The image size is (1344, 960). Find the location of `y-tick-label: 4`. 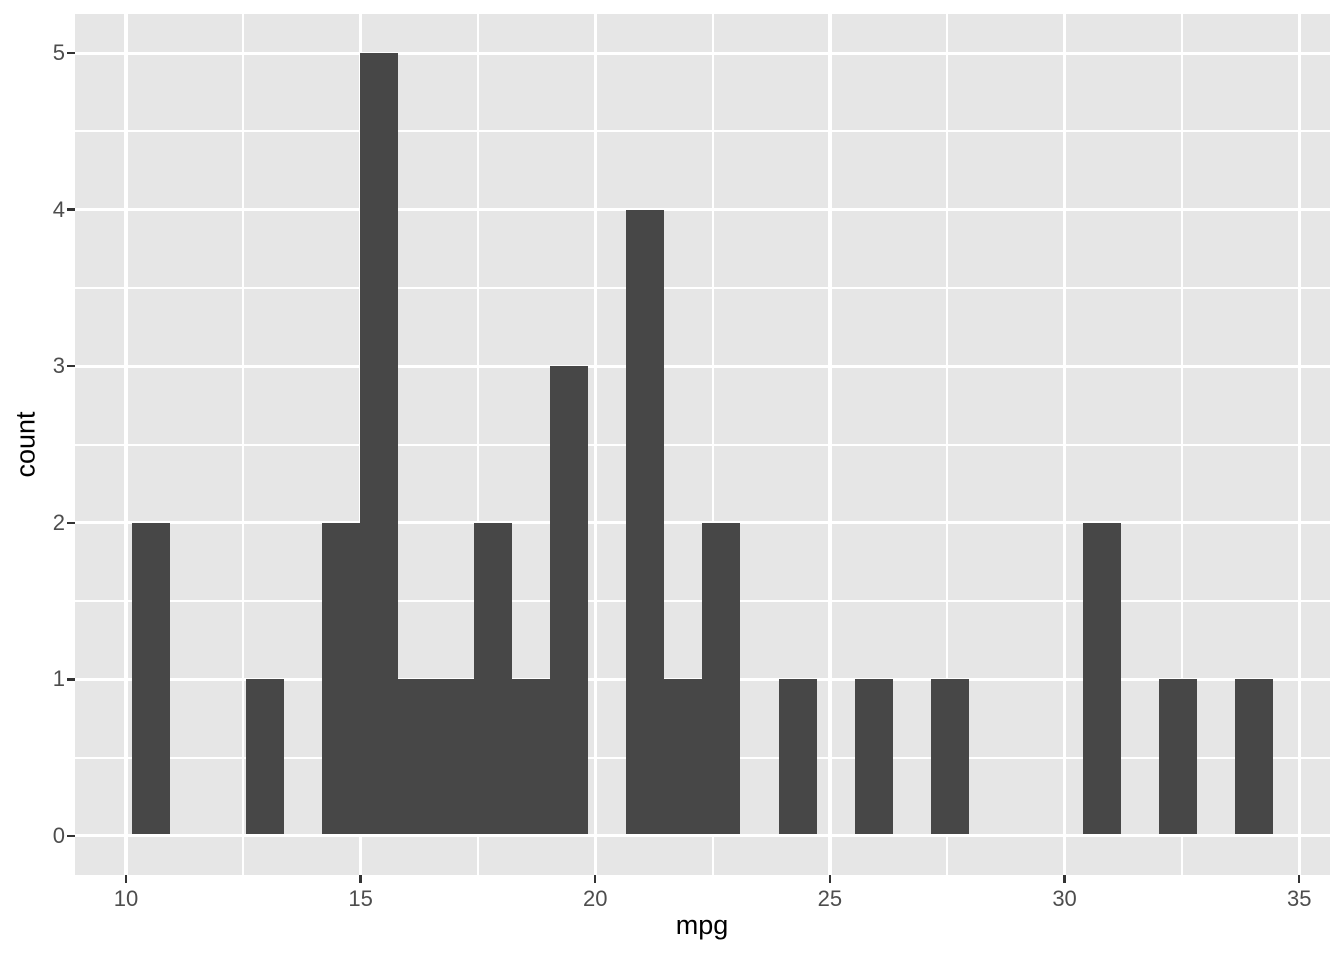

y-tick-label: 4 is located at coordinates (58, 209).